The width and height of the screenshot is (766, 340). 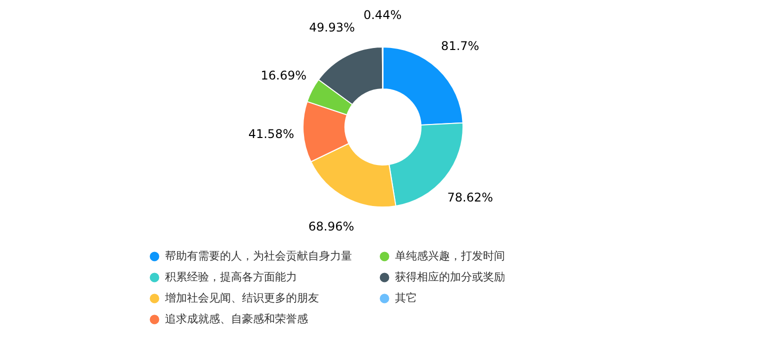 What do you see at coordinates (382, 15) in the screenshot?
I see `data-label: 0.44%` at bounding box center [382, 15].